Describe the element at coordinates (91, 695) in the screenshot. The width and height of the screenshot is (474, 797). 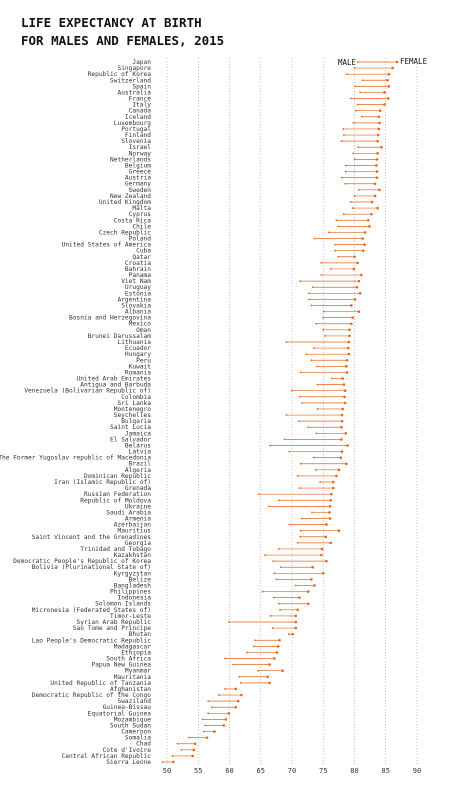
I see `country-label: Democratic Republic of the Congo` at that location.